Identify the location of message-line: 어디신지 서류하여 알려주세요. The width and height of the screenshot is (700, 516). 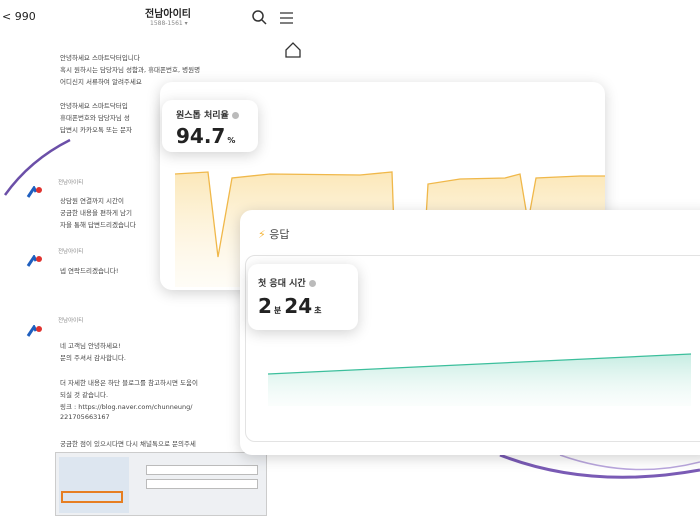
(101, 82).